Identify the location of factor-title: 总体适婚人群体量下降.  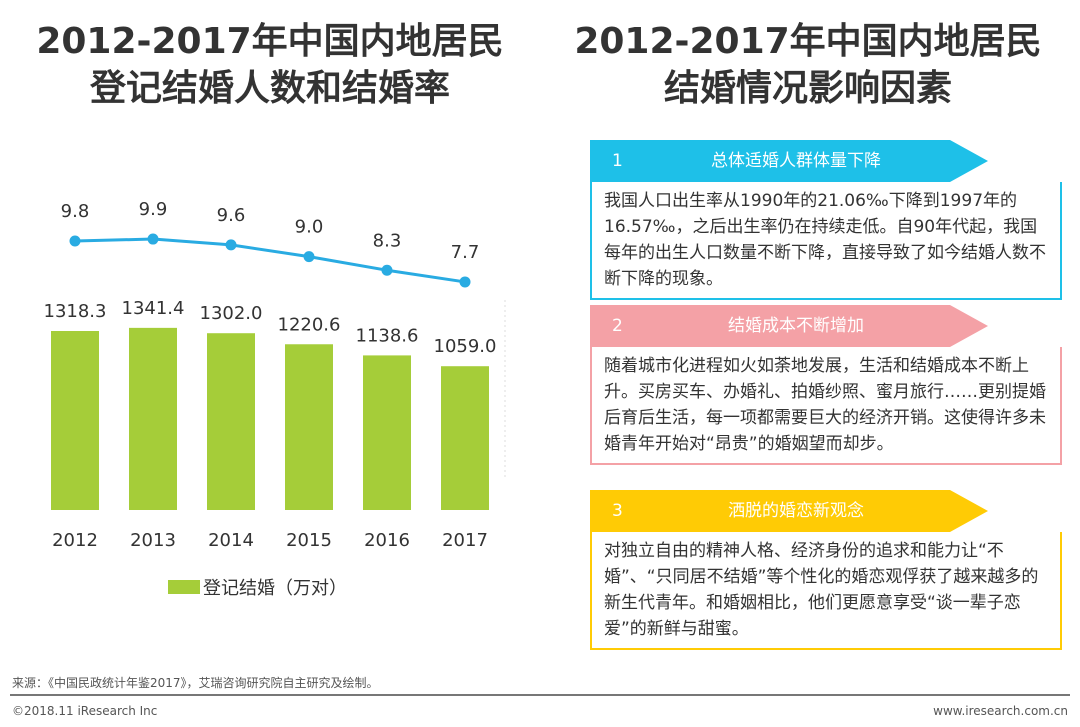
(796, 161).